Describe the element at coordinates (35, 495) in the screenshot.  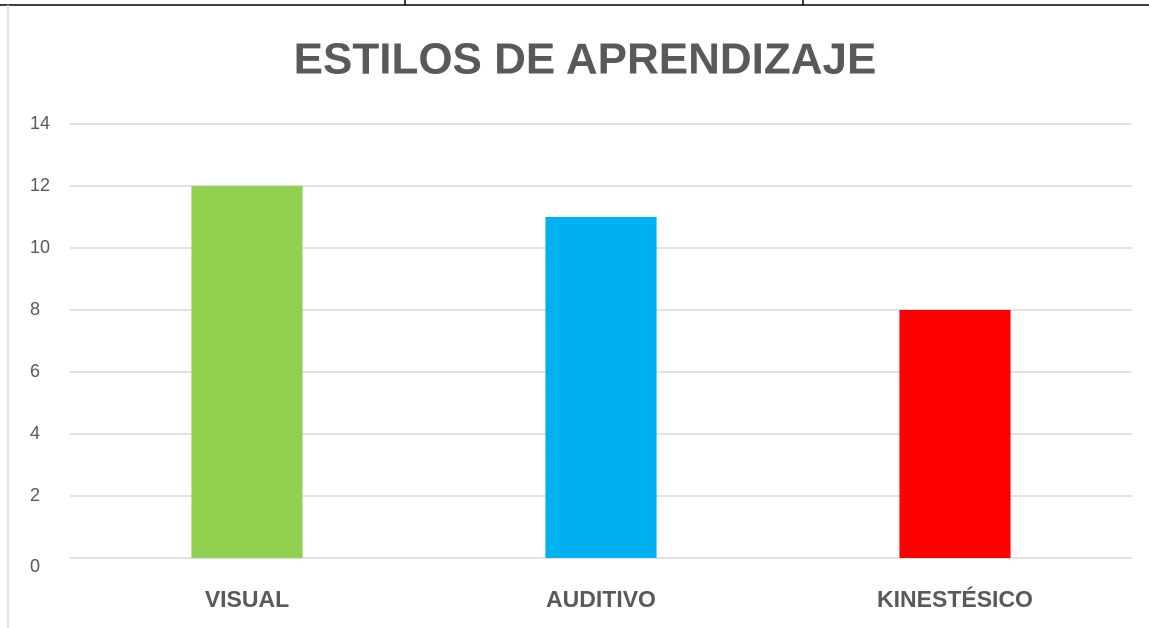
I see `y-tick-label: 2` at that location.